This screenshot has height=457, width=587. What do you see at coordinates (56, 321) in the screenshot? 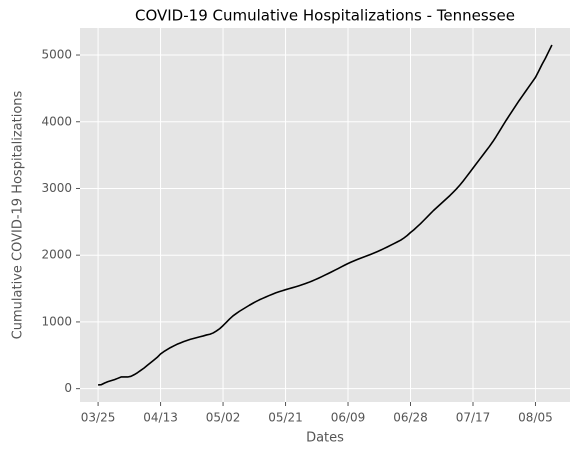
I see `y-tick-label: 1000` at bounding box center [56, 321].